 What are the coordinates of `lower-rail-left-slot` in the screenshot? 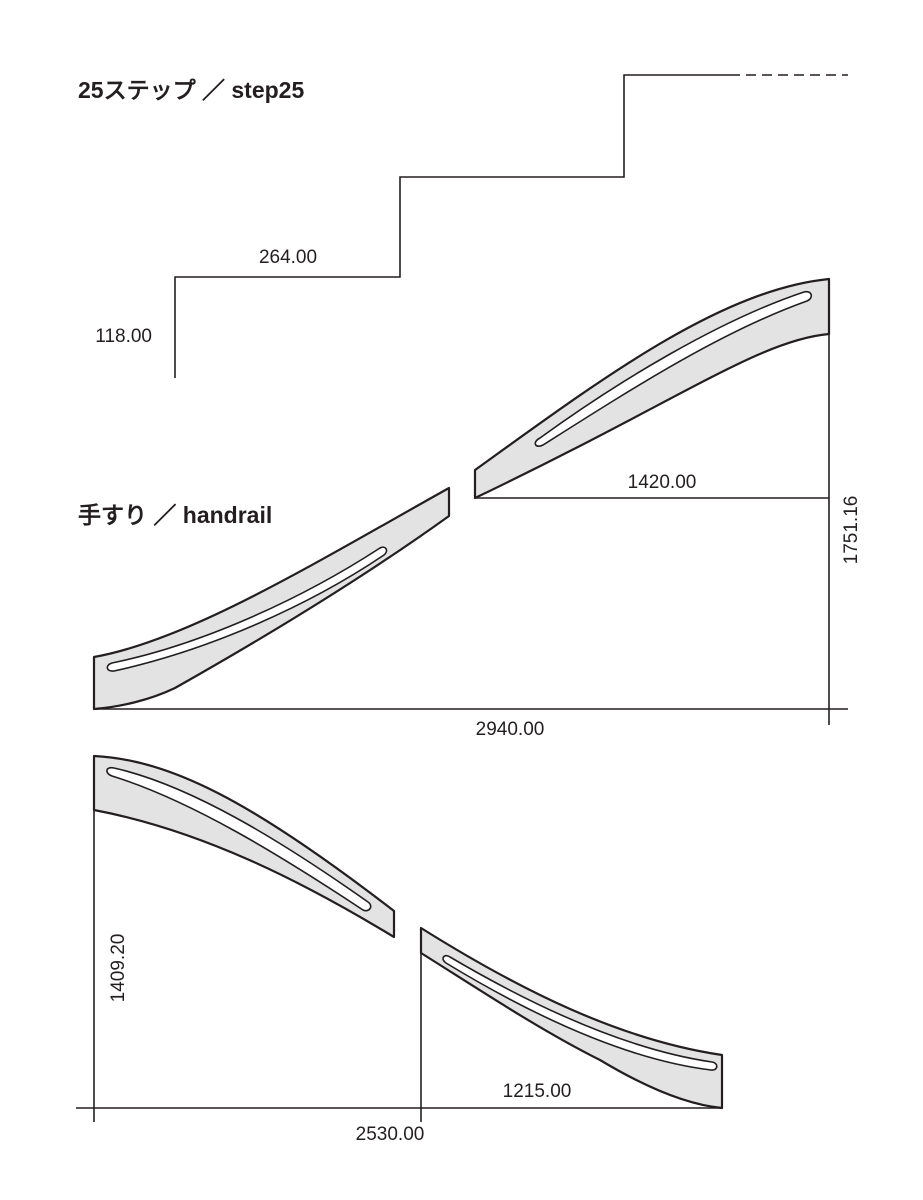 It's located at (239, 839).